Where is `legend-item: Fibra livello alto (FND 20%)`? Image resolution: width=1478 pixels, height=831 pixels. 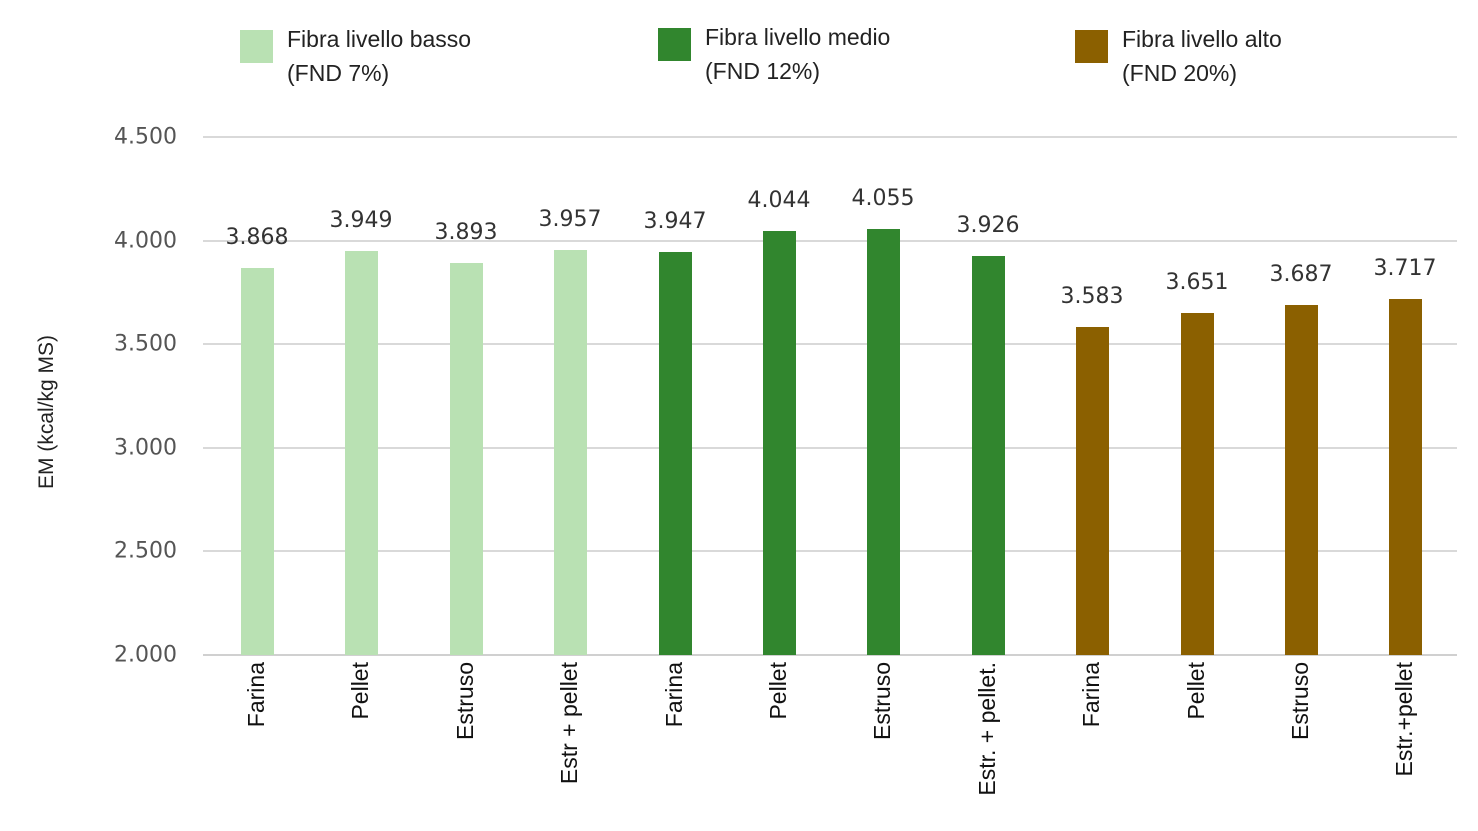 legend-item: Fibra livello alto (FND 20%) is located at coordinates (1178, 56).